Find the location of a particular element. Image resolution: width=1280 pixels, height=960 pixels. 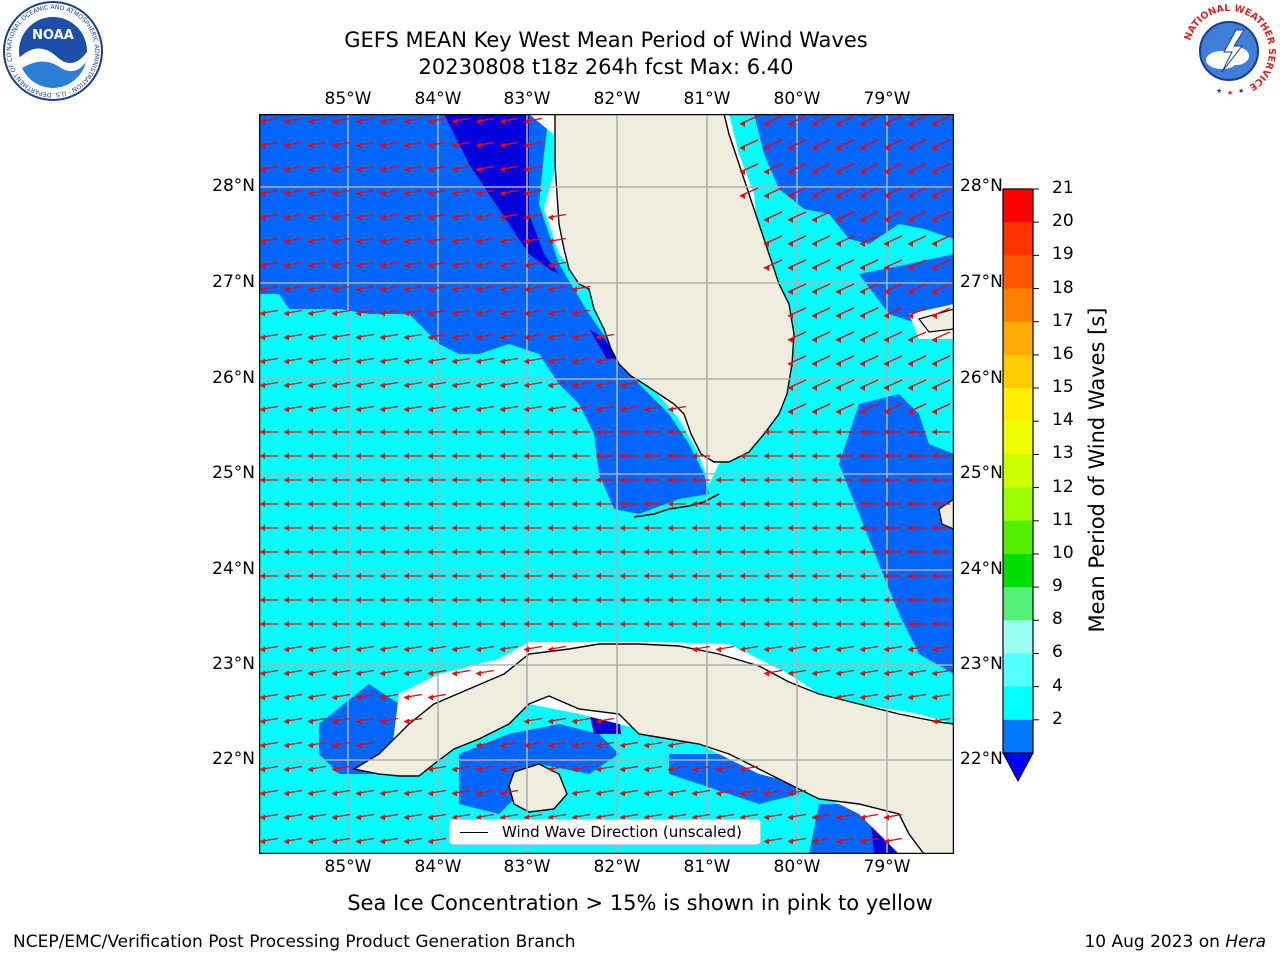

colorbar-label: 21 is located at coordinates (1063, 188).